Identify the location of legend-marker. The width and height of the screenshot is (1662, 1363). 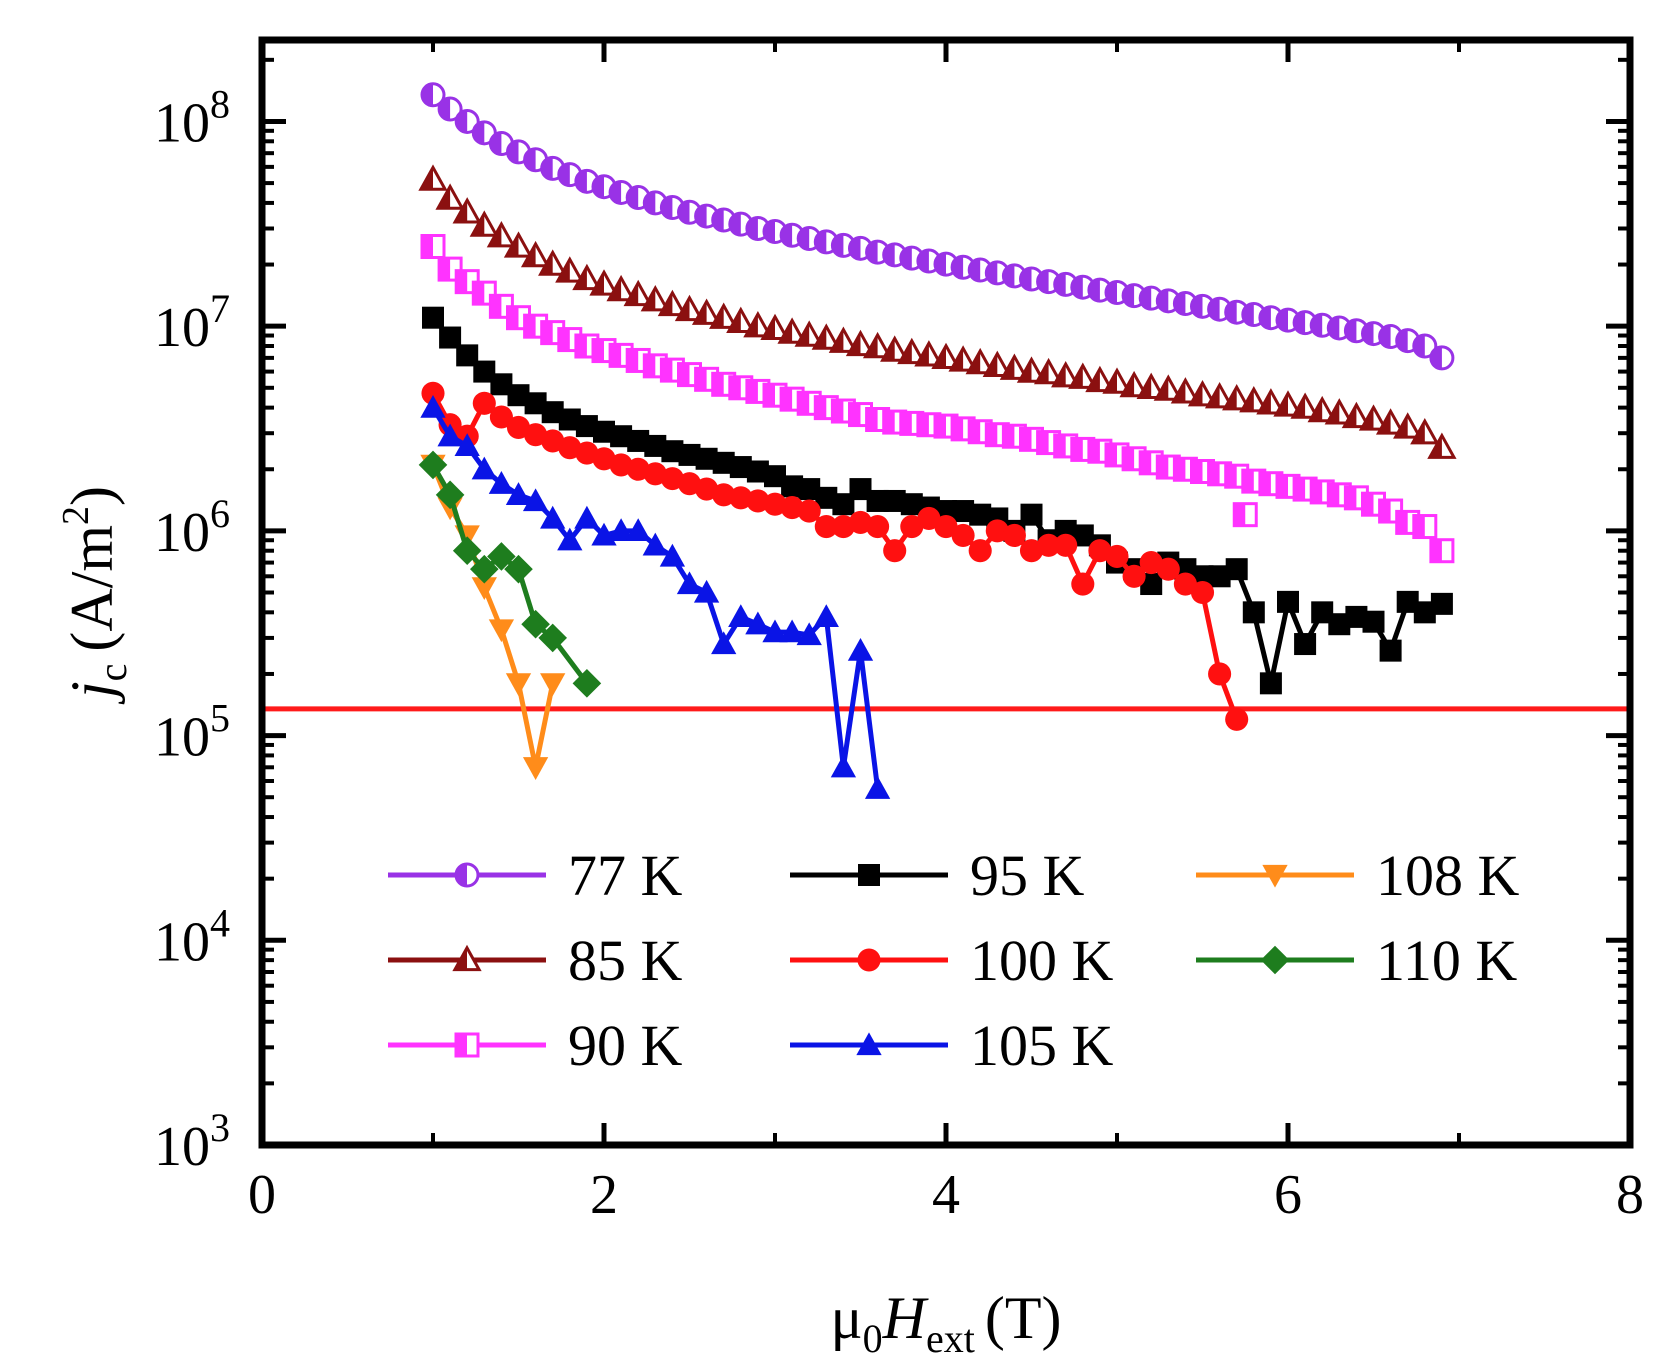
(467, 1045).